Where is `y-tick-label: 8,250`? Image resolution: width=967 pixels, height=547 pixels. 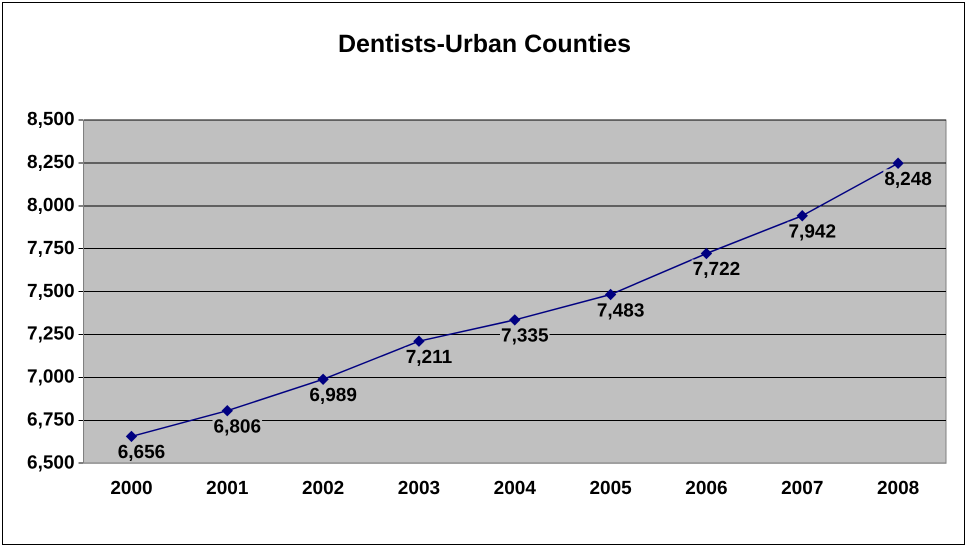
y-tick-label: 8,250 is located at coordinates (51, 163).